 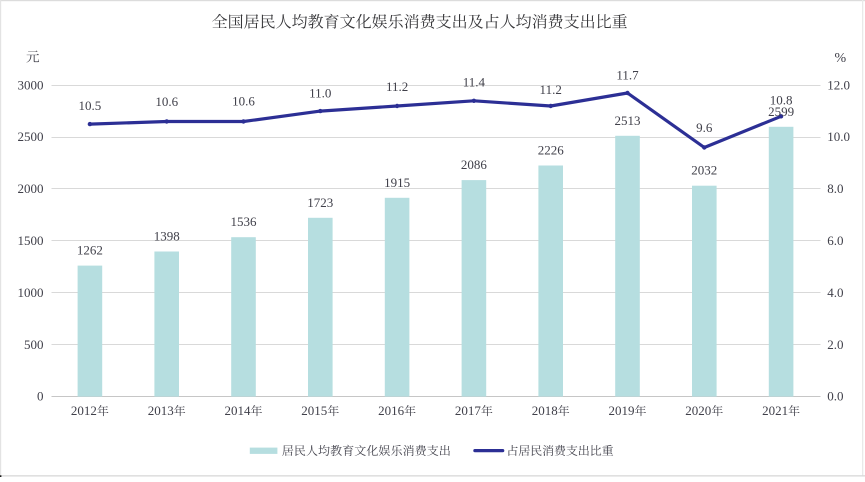 What do you see at coordinates (244, 221) in the screenshot?
I see `svg-text: 1536` at bounding box center [244, 221].